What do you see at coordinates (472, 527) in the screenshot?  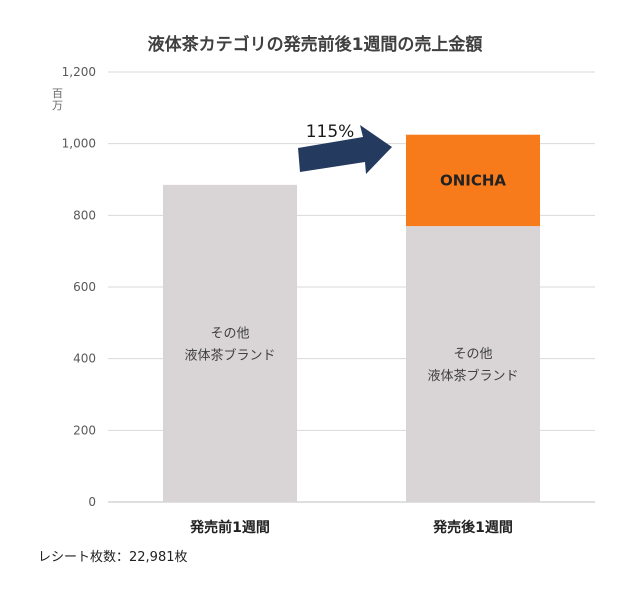 I see `x-tick-label: 発売後1週間` at bounding box center [472, 527].